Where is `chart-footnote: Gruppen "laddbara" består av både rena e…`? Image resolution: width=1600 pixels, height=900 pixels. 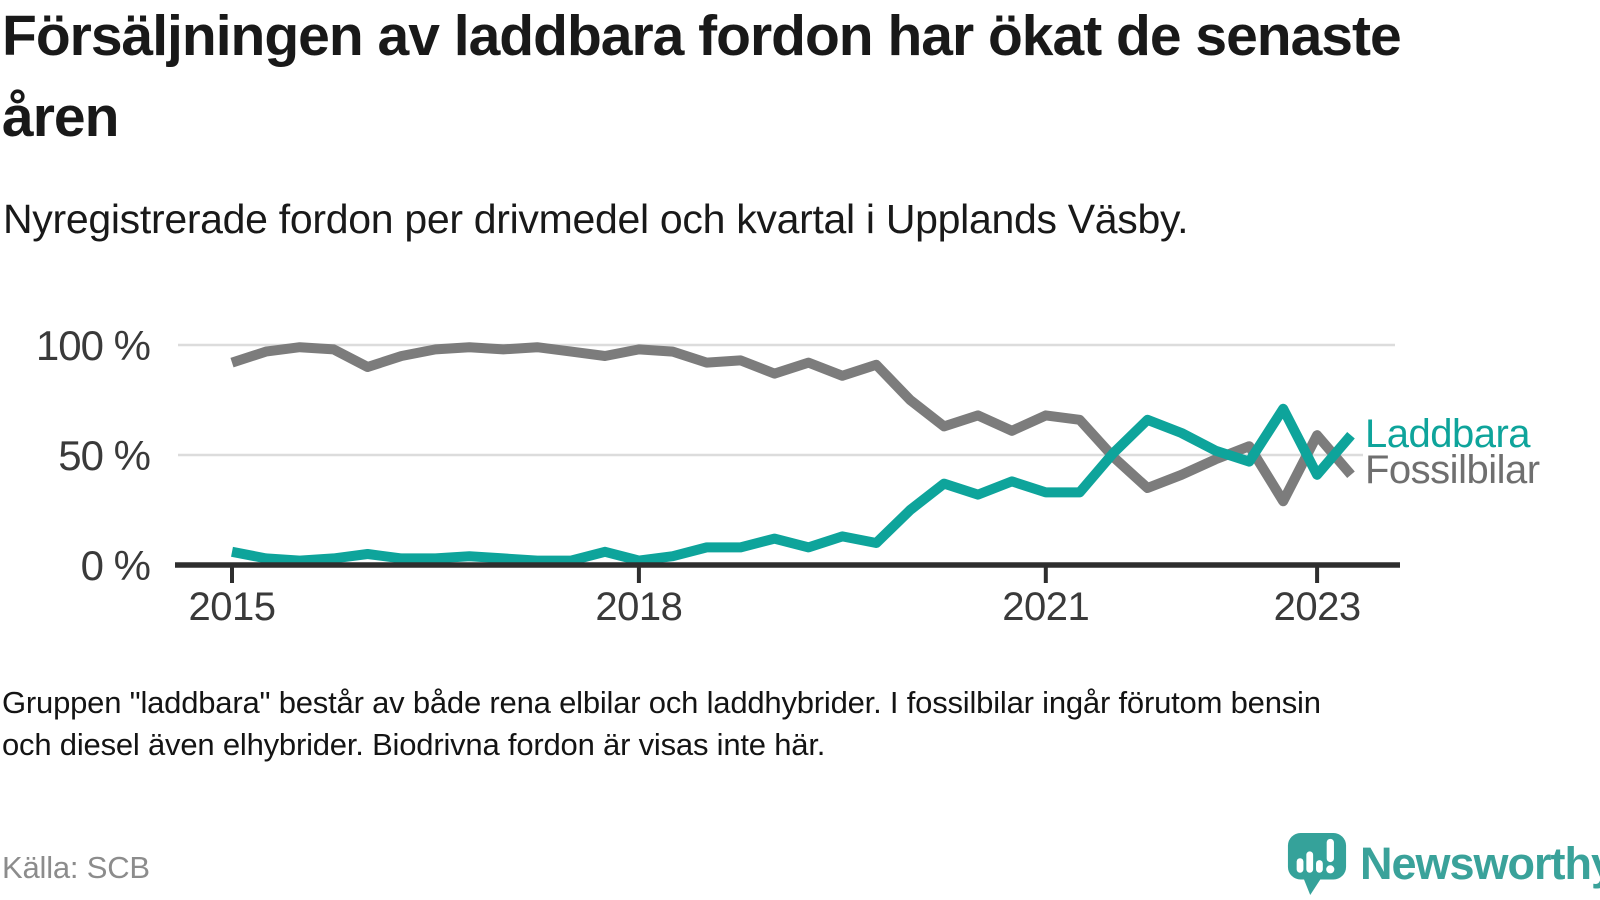
chart-footnote: Gruppen "laddbara" består av både rena e… is located at coordinates (661, 724).